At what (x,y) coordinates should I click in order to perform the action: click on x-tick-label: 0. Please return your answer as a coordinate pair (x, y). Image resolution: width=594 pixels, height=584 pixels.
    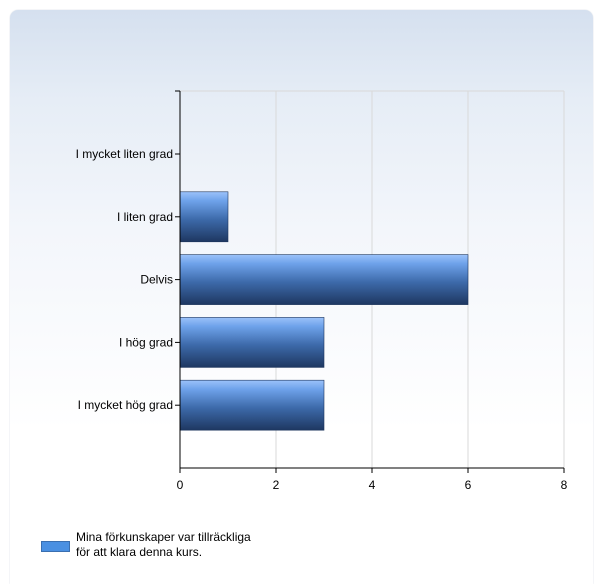
    Looking at the image, I should click on (180, 485).